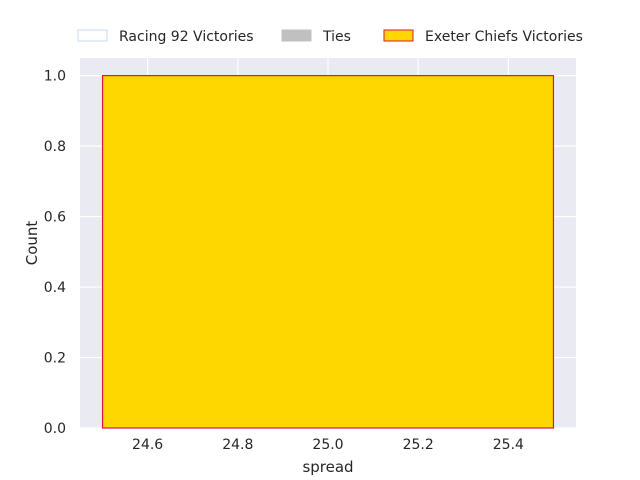 The height and width of the screenshot is (480, 640). I want to click on legend-label: Racing 92 Victories, so click(186, 37).